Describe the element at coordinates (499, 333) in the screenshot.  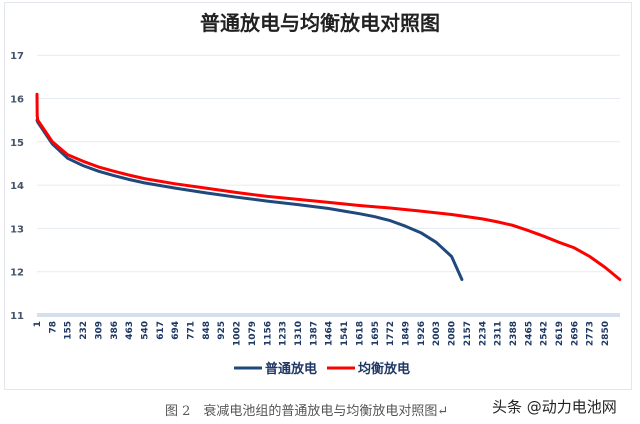
I see `x-tick-label: 2311` at that location.